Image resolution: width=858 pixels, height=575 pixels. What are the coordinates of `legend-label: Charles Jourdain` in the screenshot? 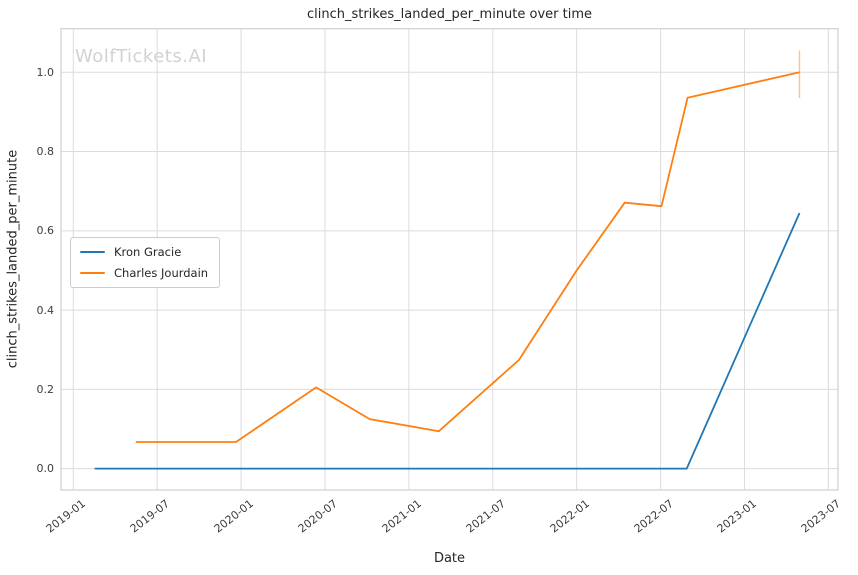 It's located at (161, 273).